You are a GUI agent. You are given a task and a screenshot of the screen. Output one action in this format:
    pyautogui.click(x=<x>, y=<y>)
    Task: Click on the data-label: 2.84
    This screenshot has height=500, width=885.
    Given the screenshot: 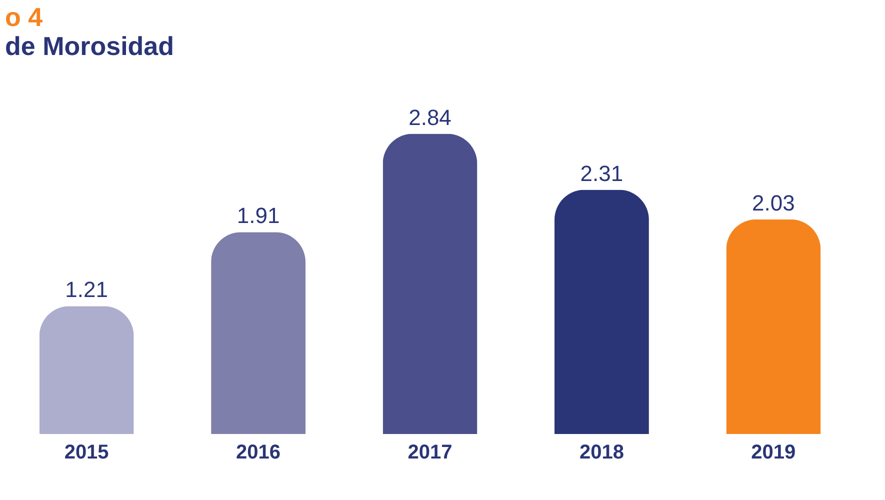 What is the action you would take?
    pyautogui.click(x=430, y=117)
    